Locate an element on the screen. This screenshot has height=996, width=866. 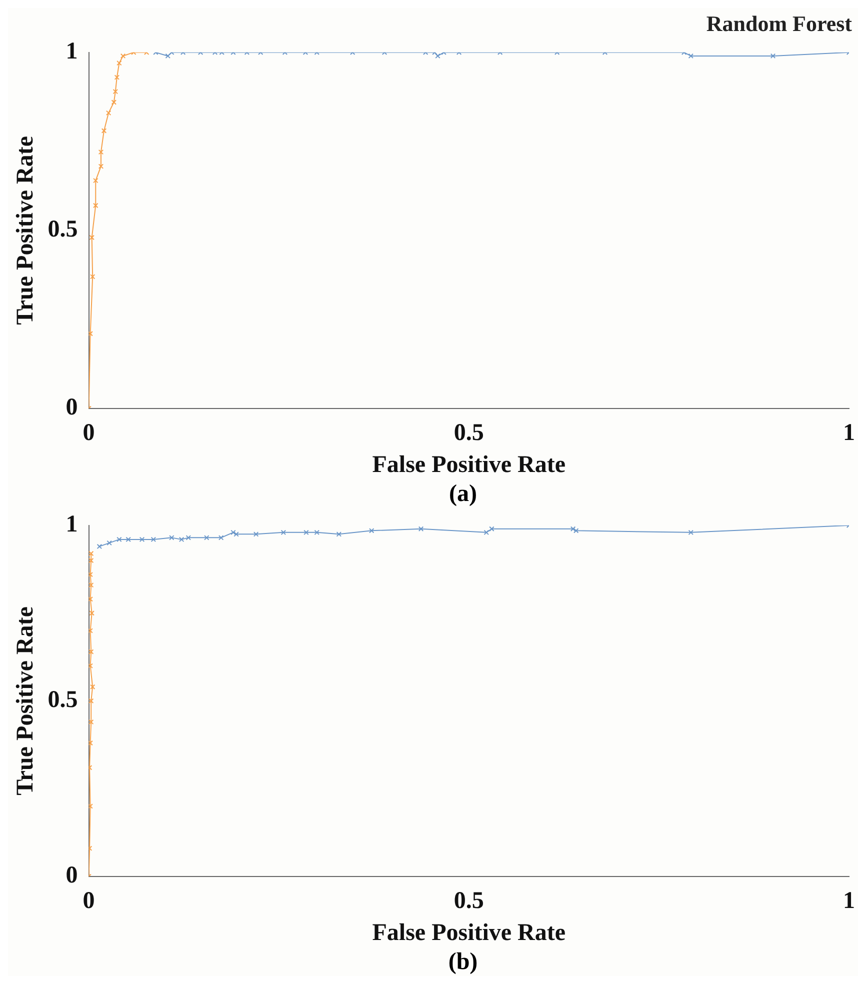
text: (a) is located at coordinates (463, 494).